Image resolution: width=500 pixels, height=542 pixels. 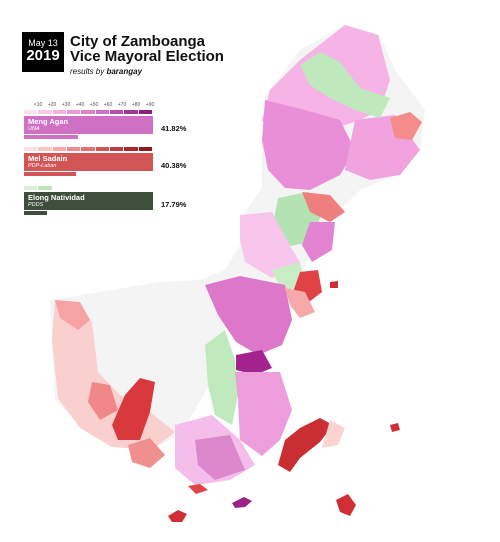 What do you see at coordinates (133, 409) in the screenshot?
I see `region-west-red` at bounding box center [133, 409].